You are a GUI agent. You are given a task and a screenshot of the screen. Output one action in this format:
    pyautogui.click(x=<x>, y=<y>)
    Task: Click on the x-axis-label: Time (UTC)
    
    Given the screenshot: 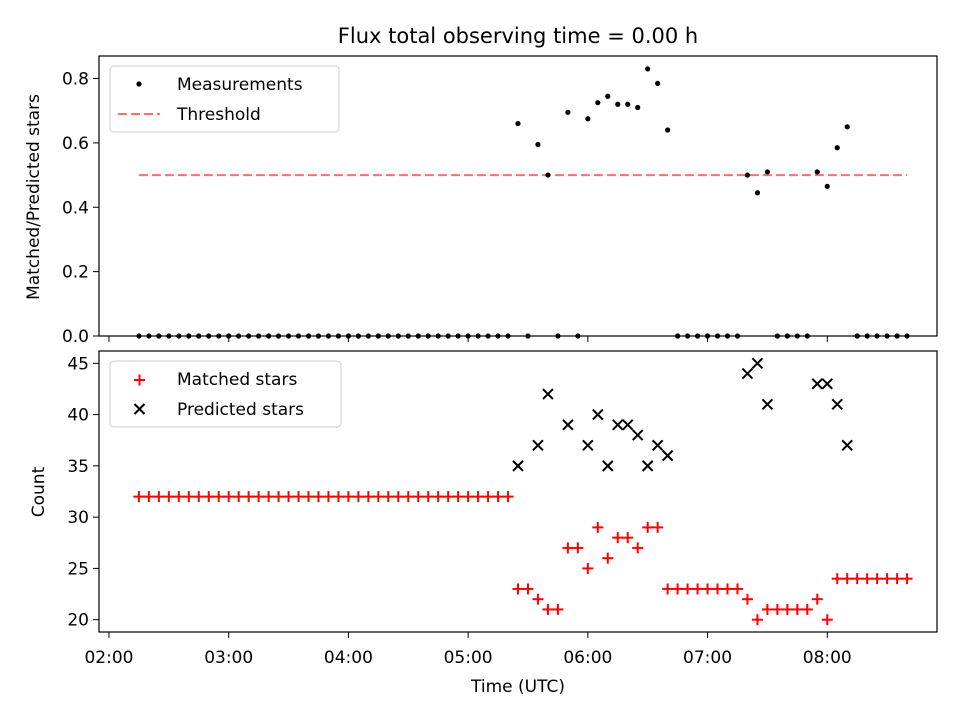 What is the action you would take?
    pyautogui.click(x=517, y=687)
    